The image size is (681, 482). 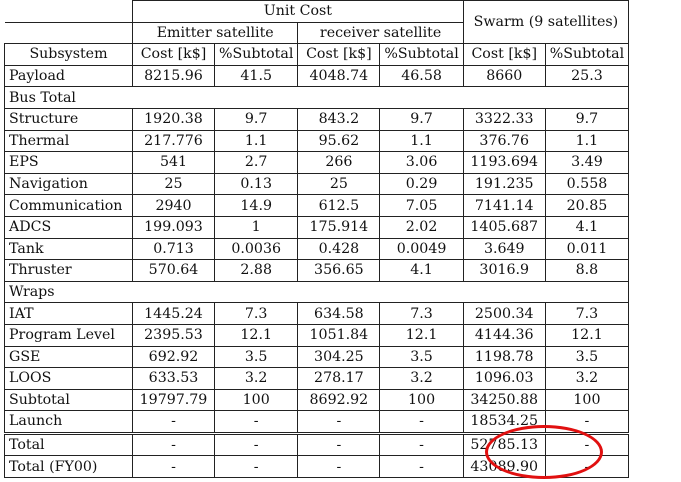 What do you see at coordinates (173, 270) in the screenshot?
I see `emitter-cost-cell: 570.64` at bounding box center [173, 270].